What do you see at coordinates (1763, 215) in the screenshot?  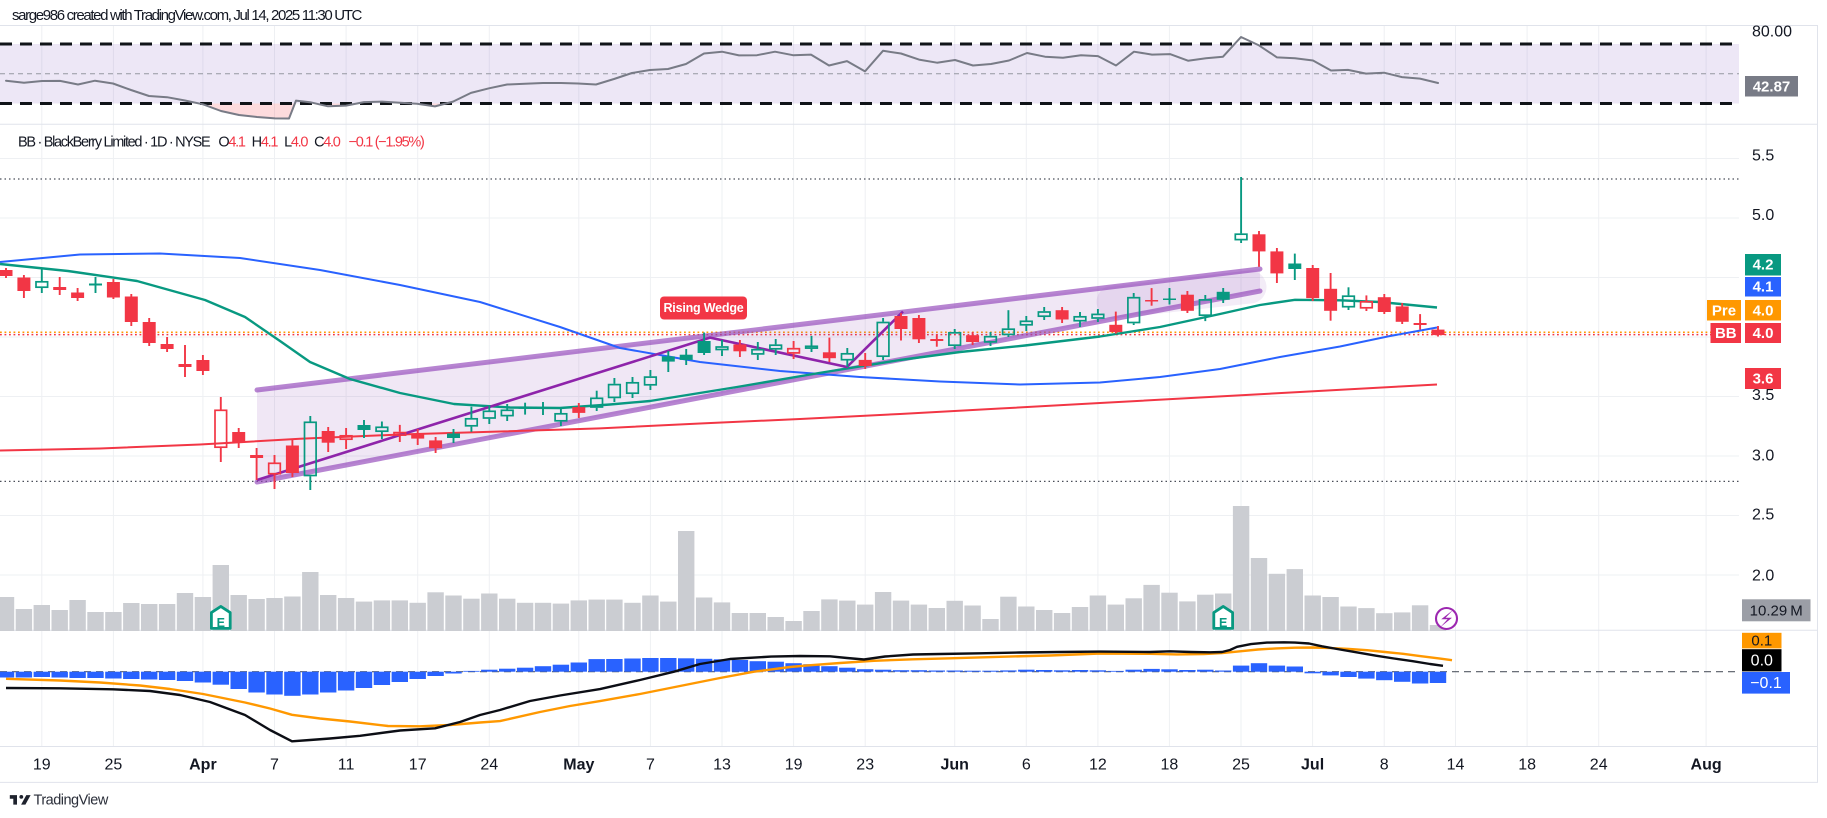 I see `svg-text: 5.0` at bounding box center [1763, 215].